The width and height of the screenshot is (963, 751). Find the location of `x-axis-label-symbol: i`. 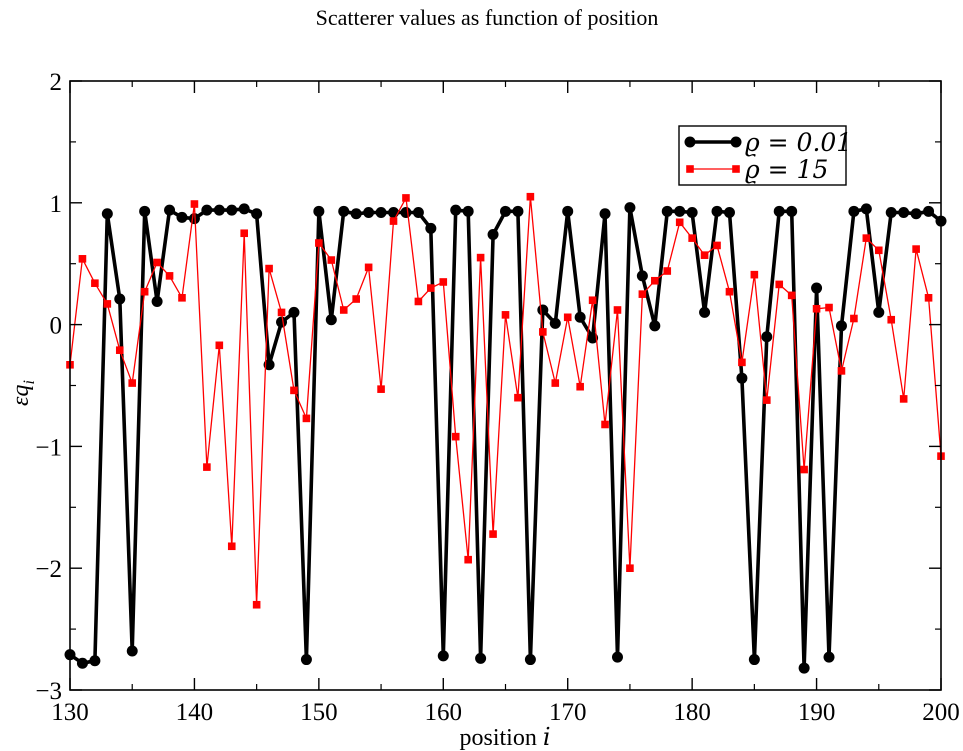

x-axis-label-symbol: i is located at coordinates (547, 737).